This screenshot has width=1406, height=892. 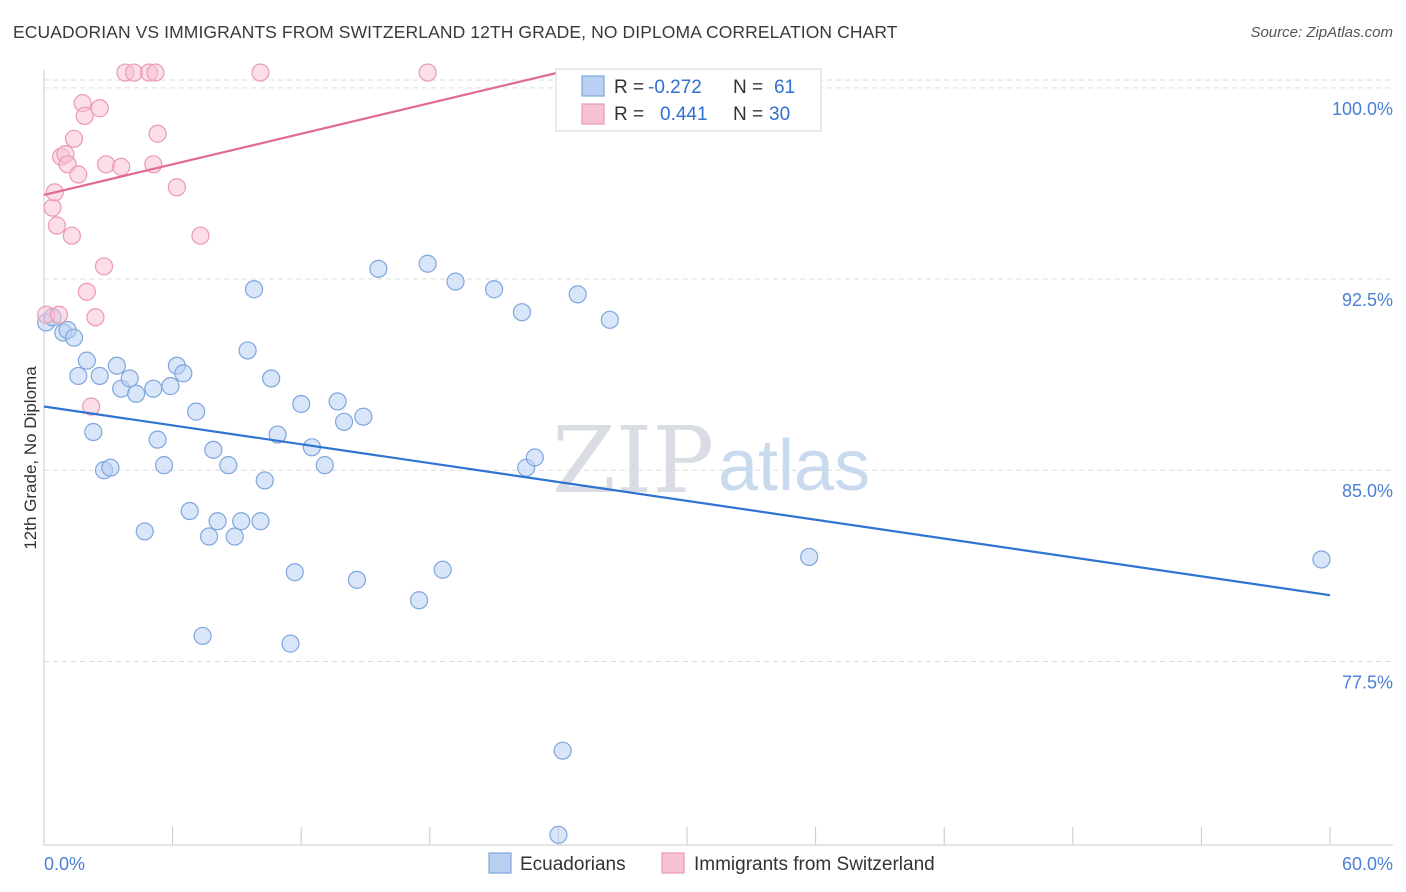 I want to click on bottom-legend-label-ecuadorians: Ecuadorians, so click(x=573, y=864).